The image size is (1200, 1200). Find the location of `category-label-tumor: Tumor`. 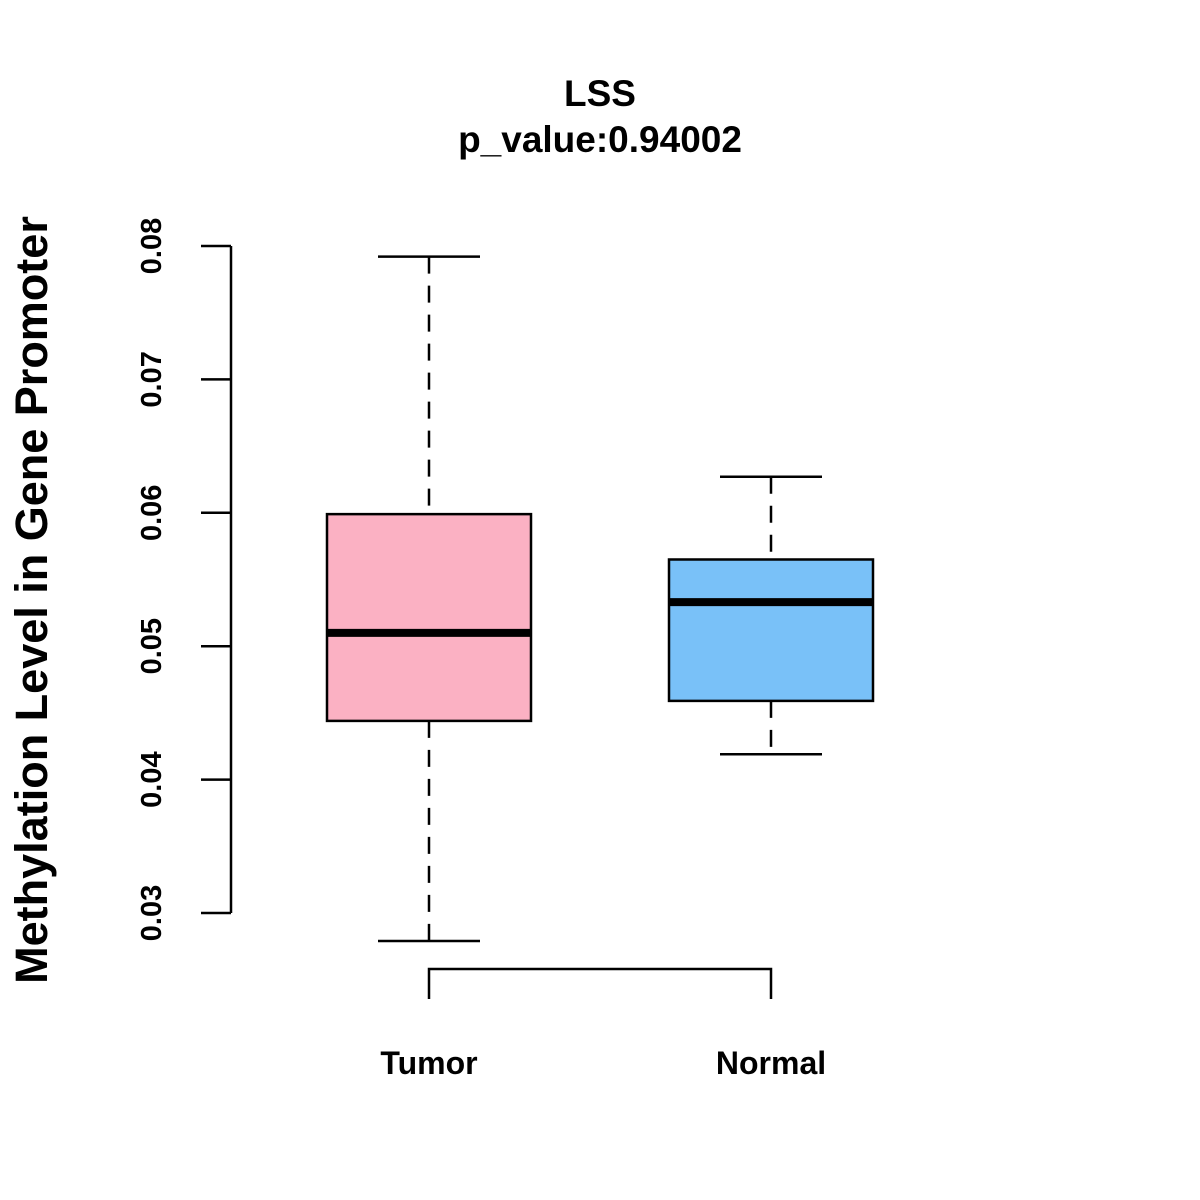

category-label-tumor: Tumor is located at coordinates (428, 1063).